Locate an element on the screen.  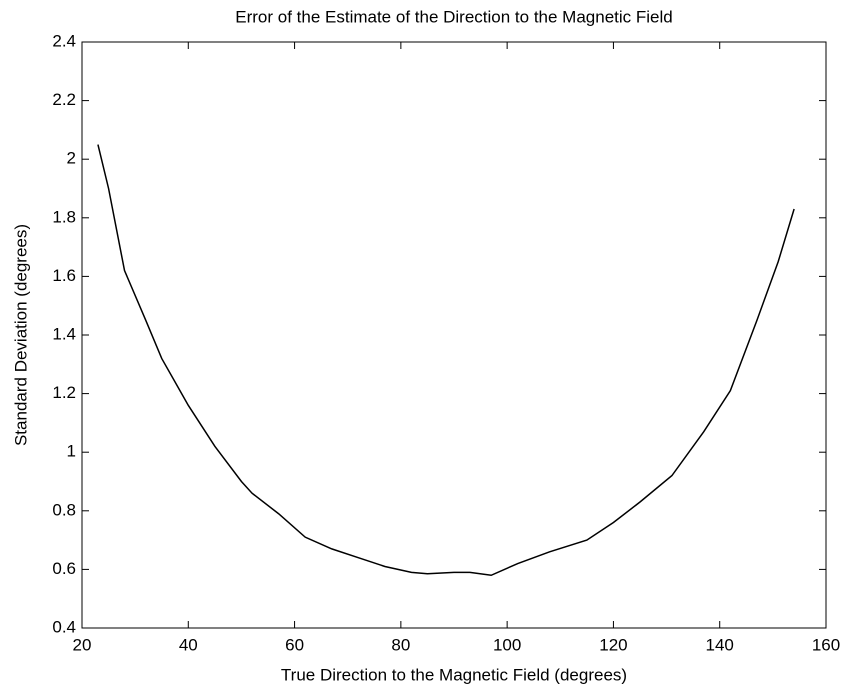
y-axis-label: Standard Deviation (degrees) is located at coordinates (20, 335).